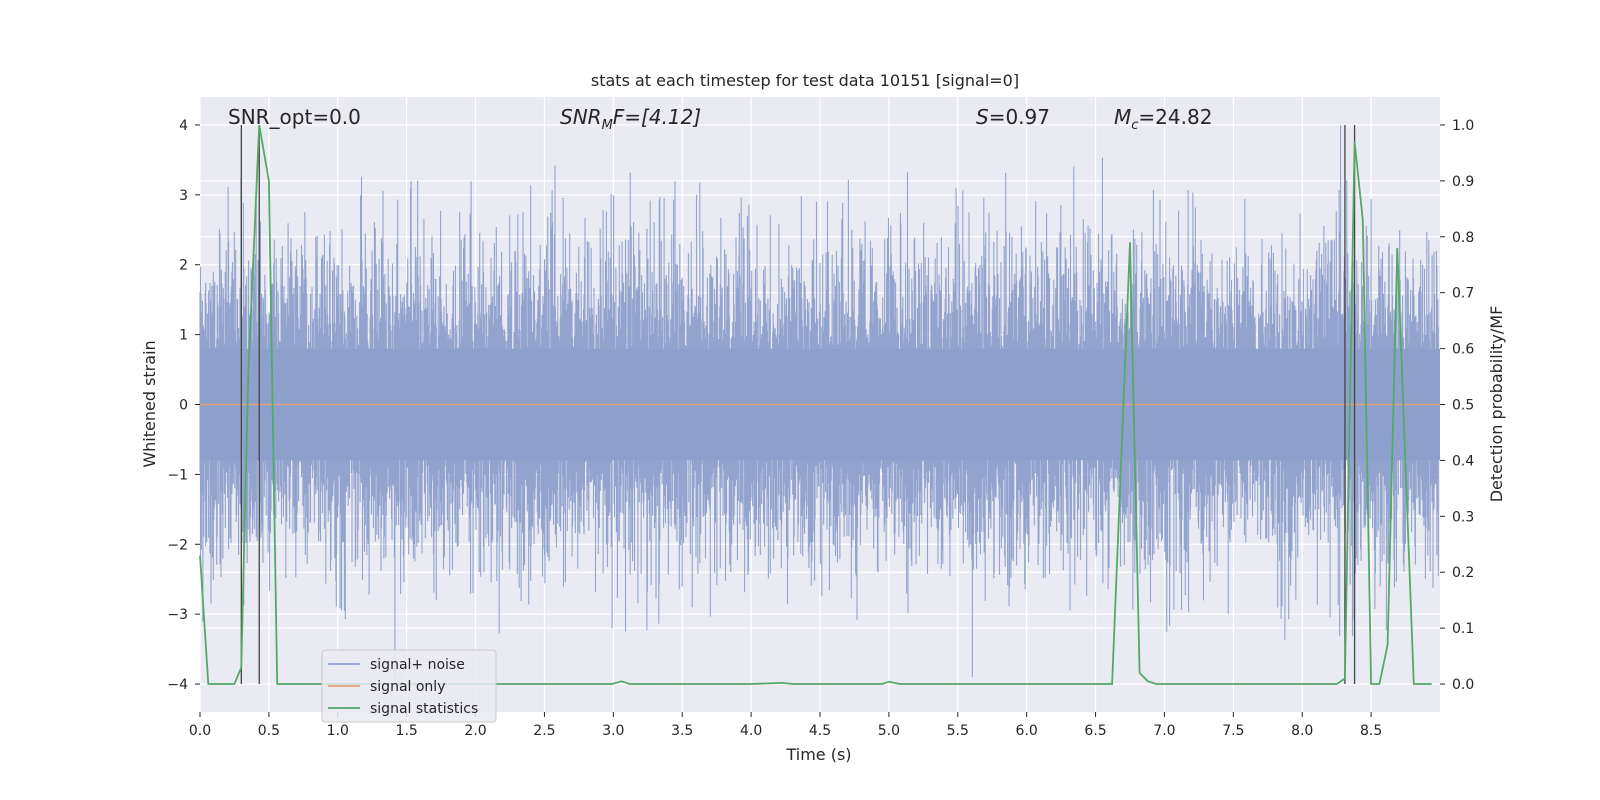 Image resolution: width=1600 pixels, height=800 pixels. I want to click on y-axis-label: Whitened strain, so click(149, 403).